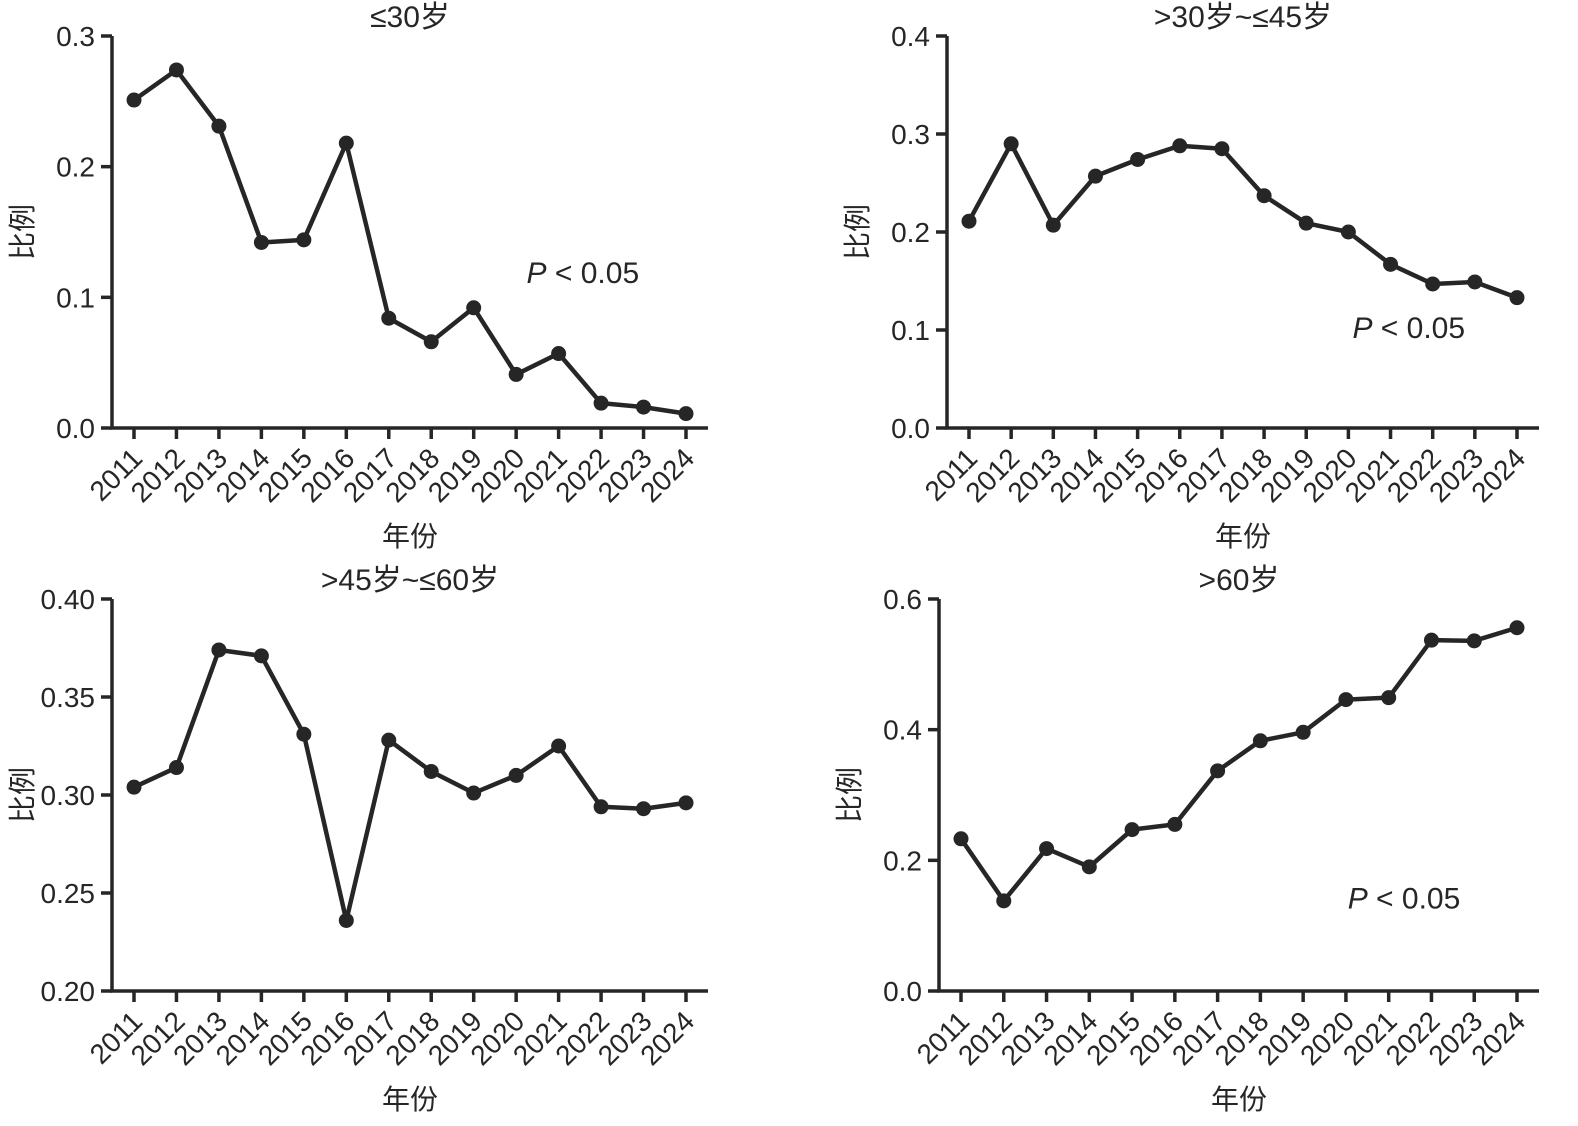 The image size is (1578, 1126). I want to click on y-tick-label: 0.20, so click(68, 991).